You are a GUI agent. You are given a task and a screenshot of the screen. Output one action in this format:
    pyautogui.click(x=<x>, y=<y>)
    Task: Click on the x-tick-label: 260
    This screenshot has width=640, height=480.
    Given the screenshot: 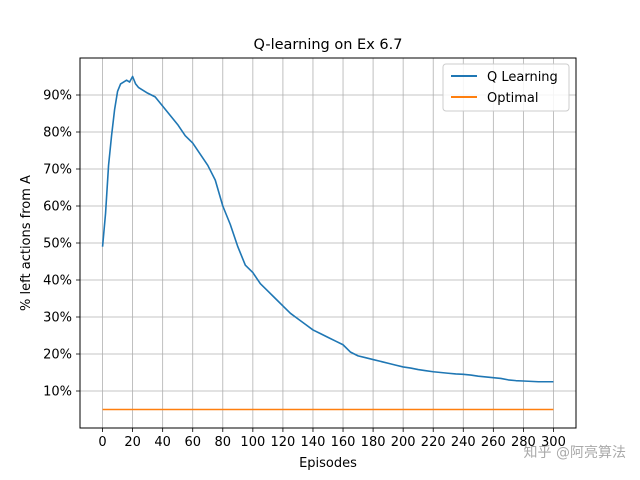 What is the action you would take?
    pyautogui.click(x=493, y=442)
    